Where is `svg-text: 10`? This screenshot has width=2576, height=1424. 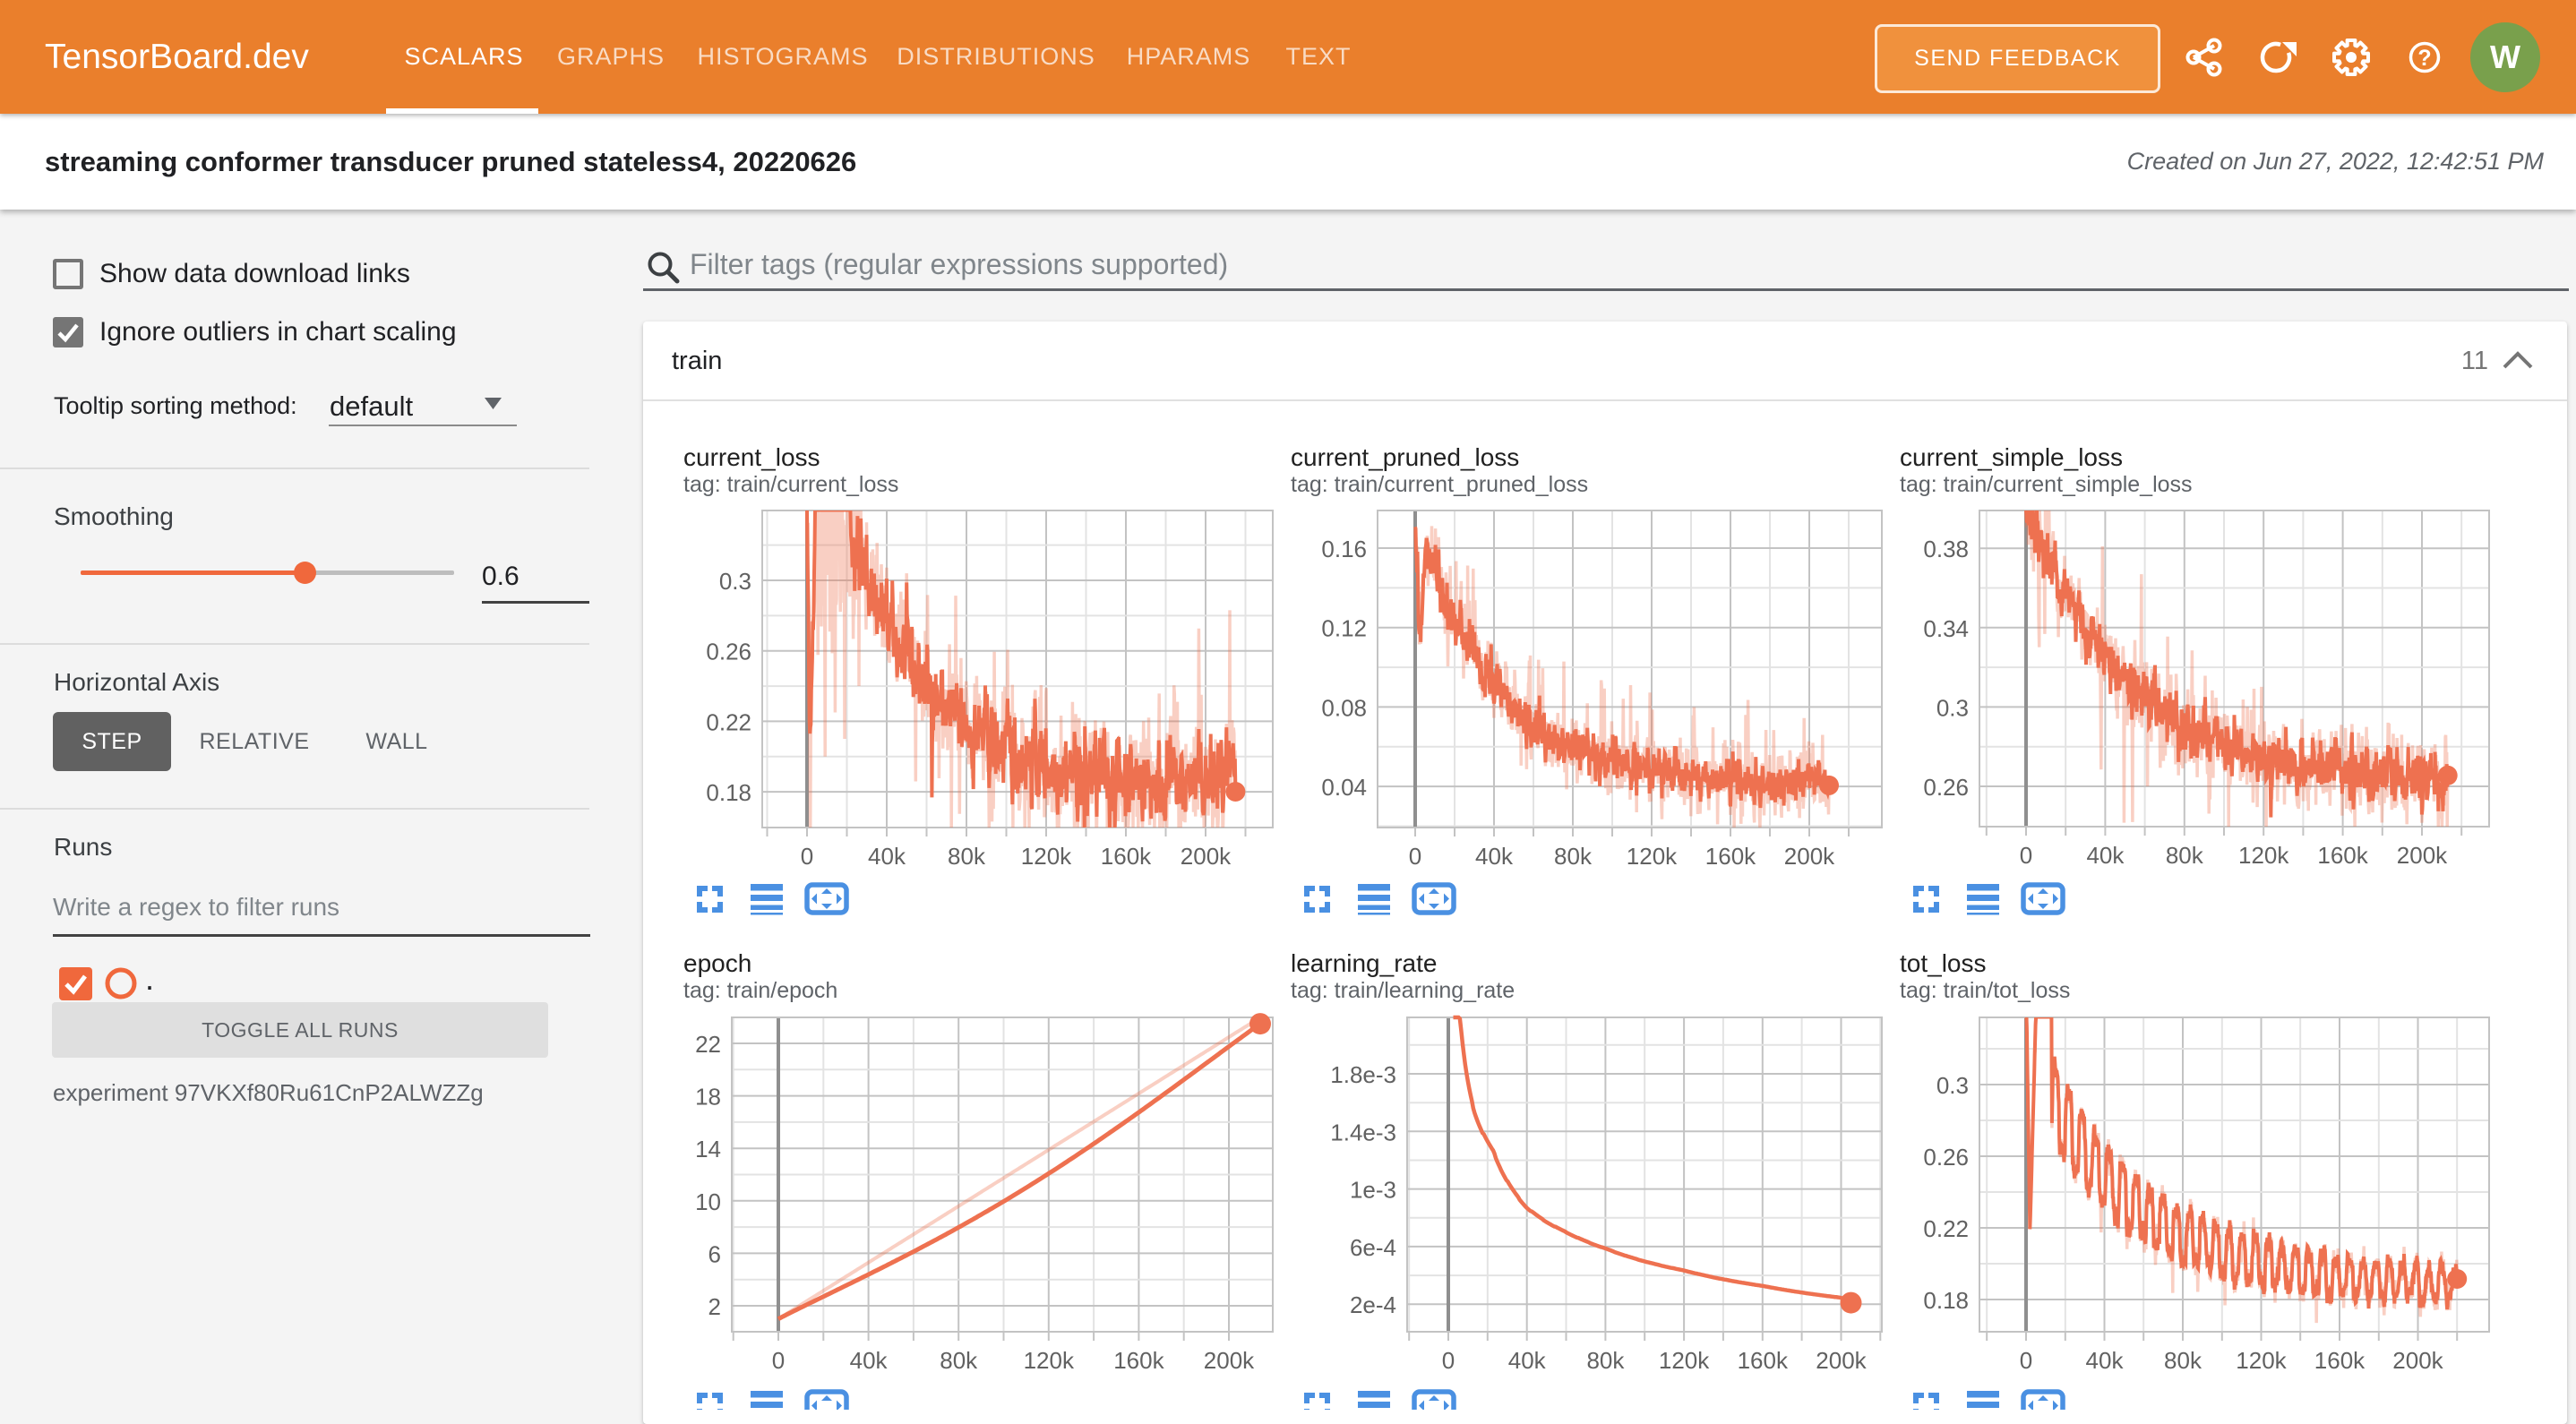
svg-text: 10 is located at coordinates (708, 1201).